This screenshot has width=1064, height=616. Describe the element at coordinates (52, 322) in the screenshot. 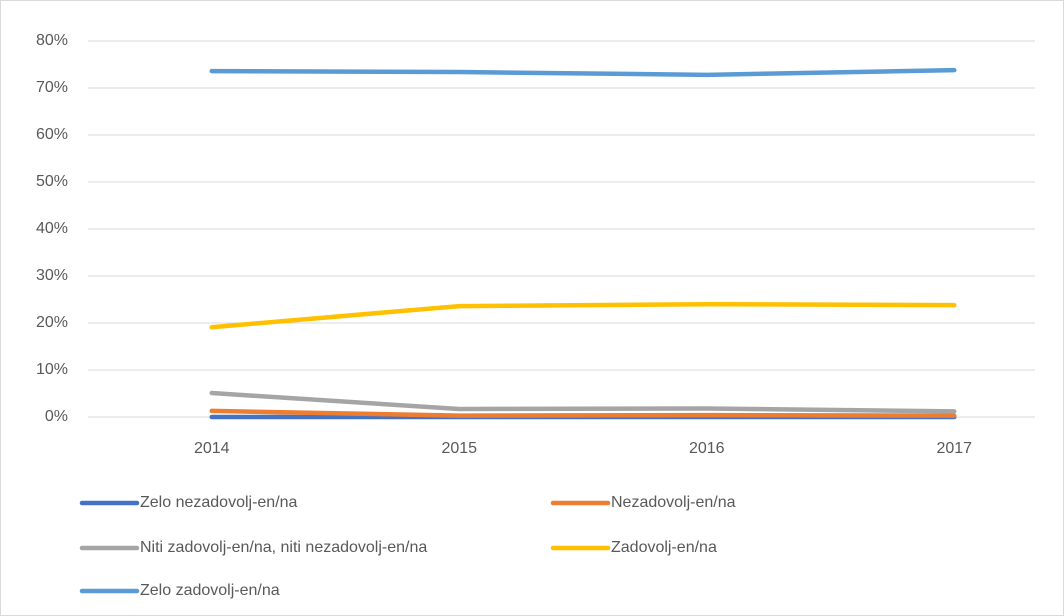

I see `y-tick-label: 20%` at that location.